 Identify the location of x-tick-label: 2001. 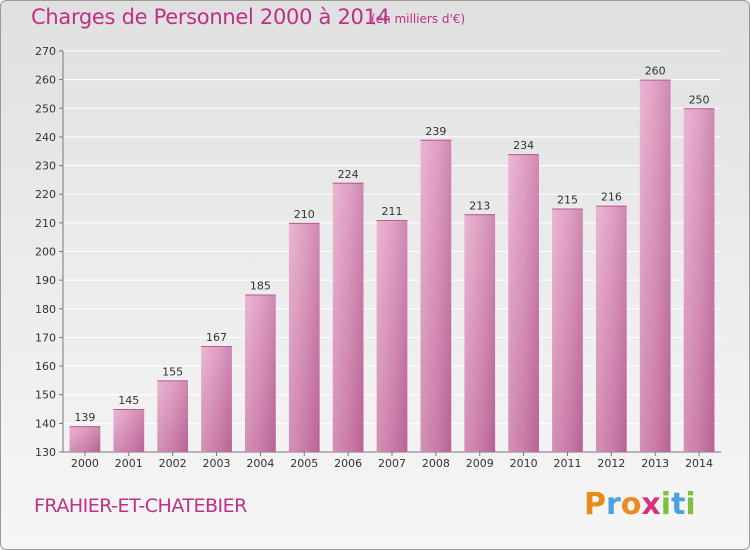
(129, 463).